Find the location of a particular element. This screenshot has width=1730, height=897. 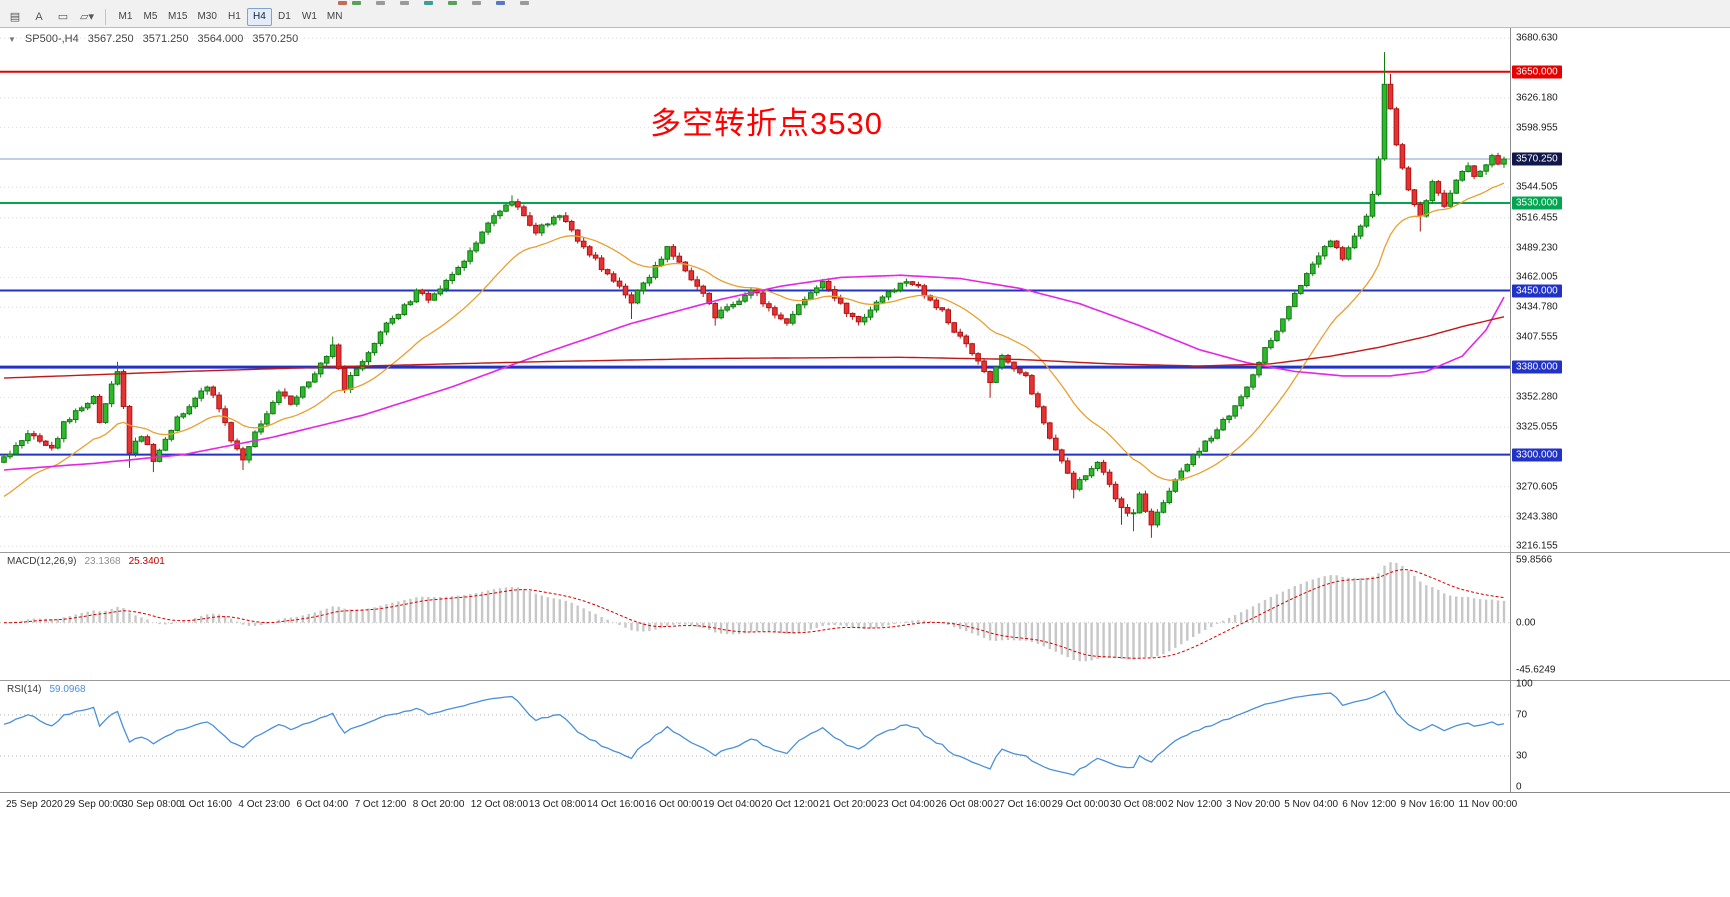

price-scale-divider is located at coordinates (1510, 410).